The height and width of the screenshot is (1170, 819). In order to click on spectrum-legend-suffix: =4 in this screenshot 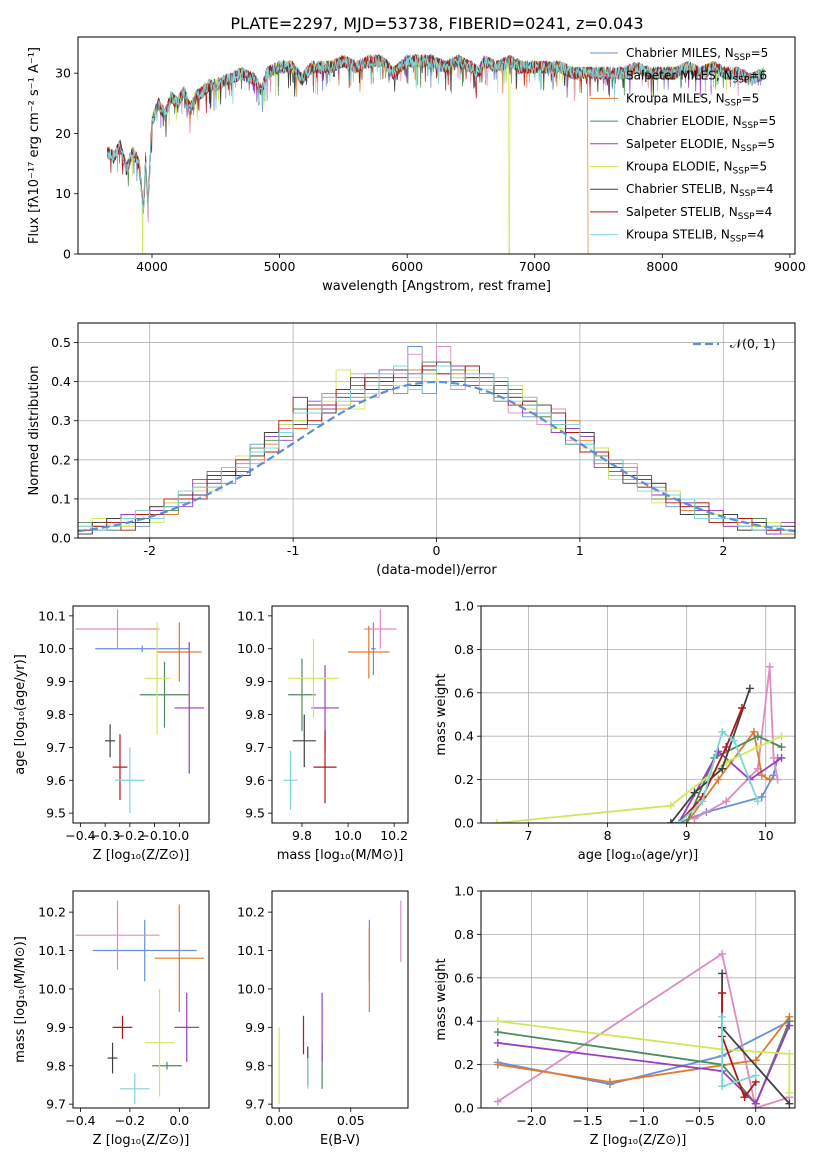, I will do `click(765, 189)`.